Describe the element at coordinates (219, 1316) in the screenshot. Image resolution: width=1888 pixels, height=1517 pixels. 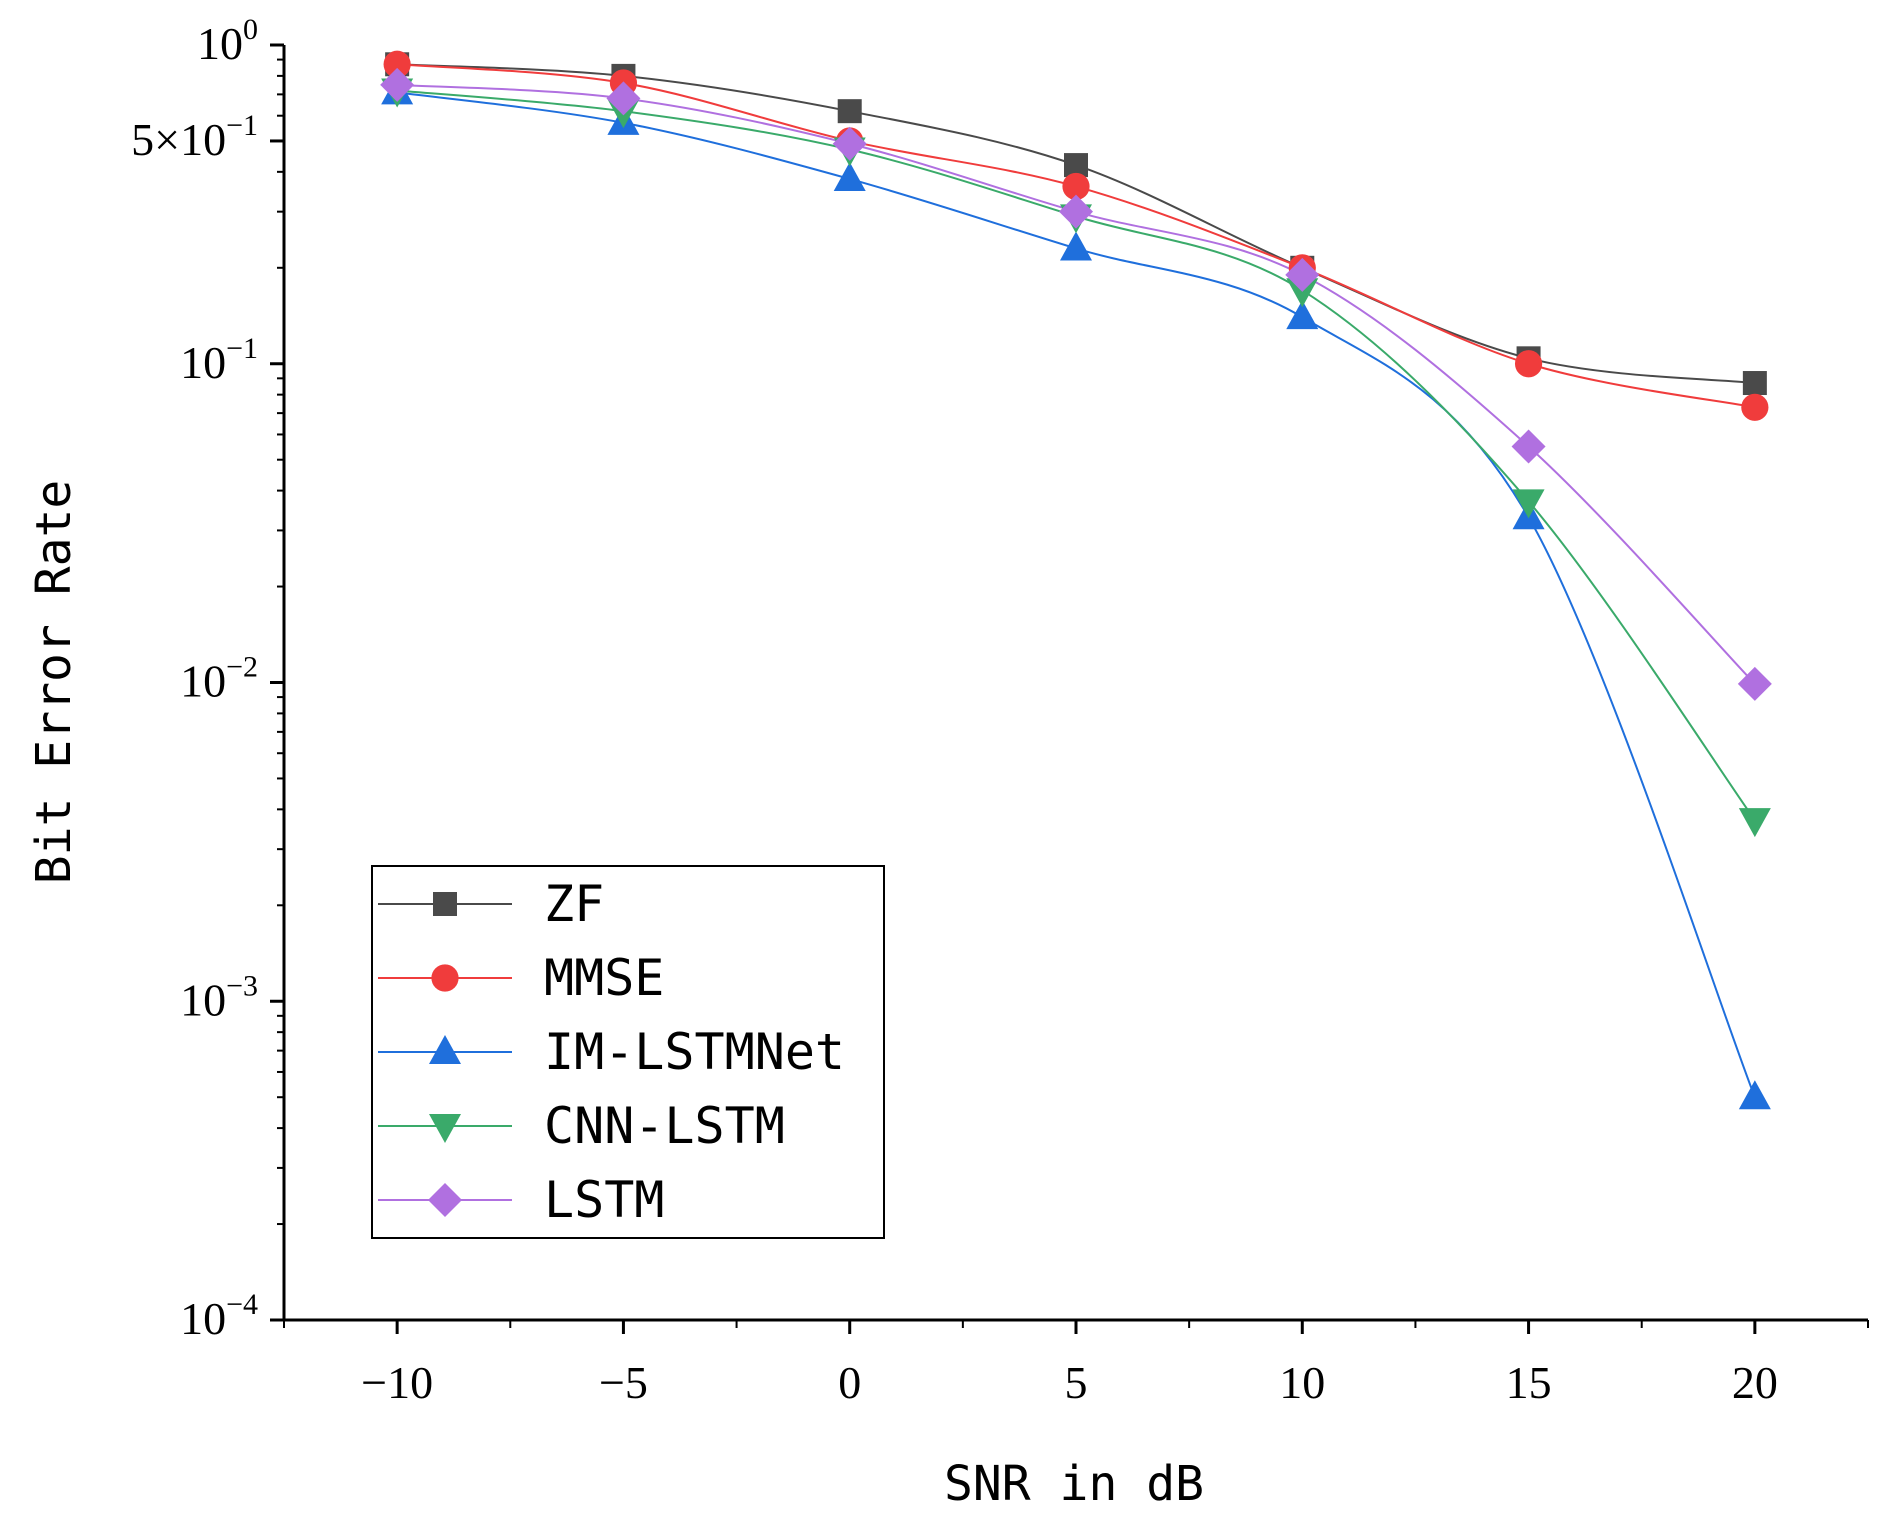
I see `y-tick-label: 10⁻⁴` at that location.